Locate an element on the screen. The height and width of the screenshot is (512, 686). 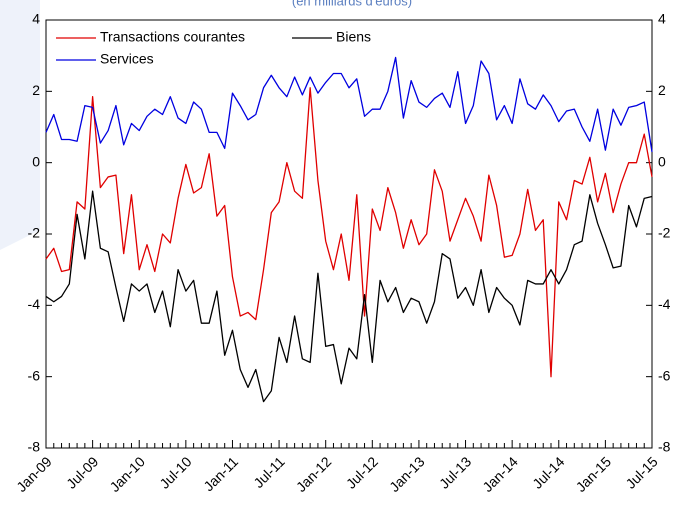
y-tick-label: 0 is located at coordinates (36, 161).